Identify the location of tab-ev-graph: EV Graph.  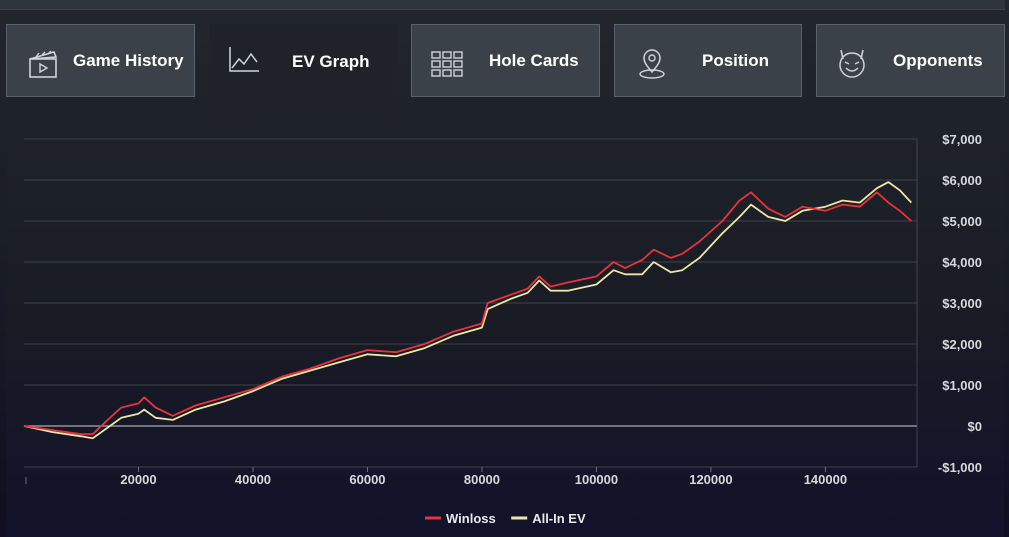
(303, 69).